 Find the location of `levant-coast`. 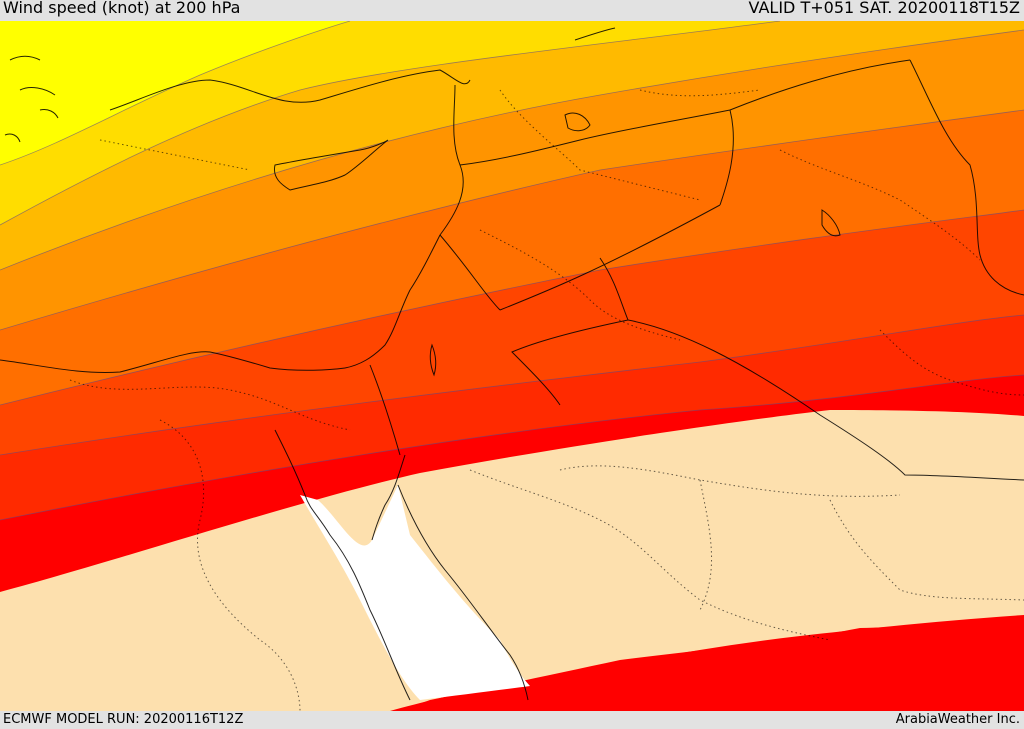

levant-coast is located at coordinates (404, 226).